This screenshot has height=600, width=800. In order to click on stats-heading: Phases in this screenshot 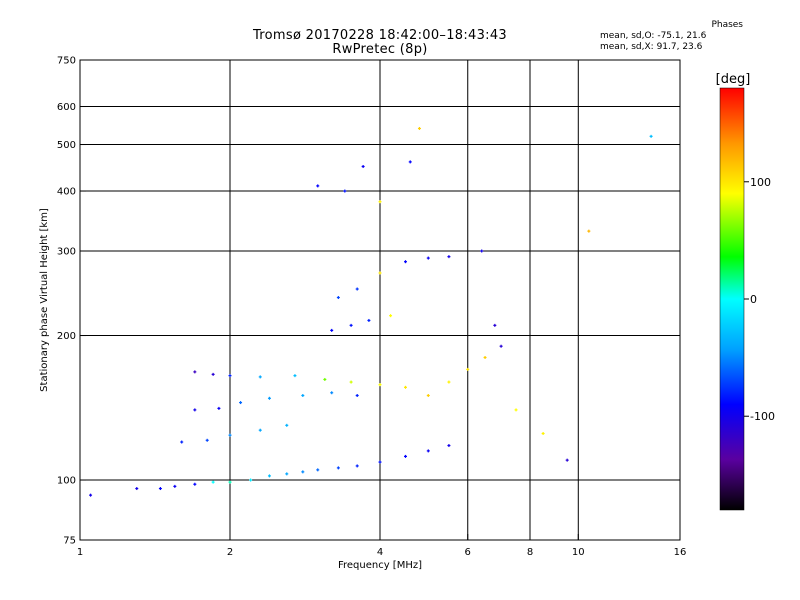, I will do `click(727, 25)`.